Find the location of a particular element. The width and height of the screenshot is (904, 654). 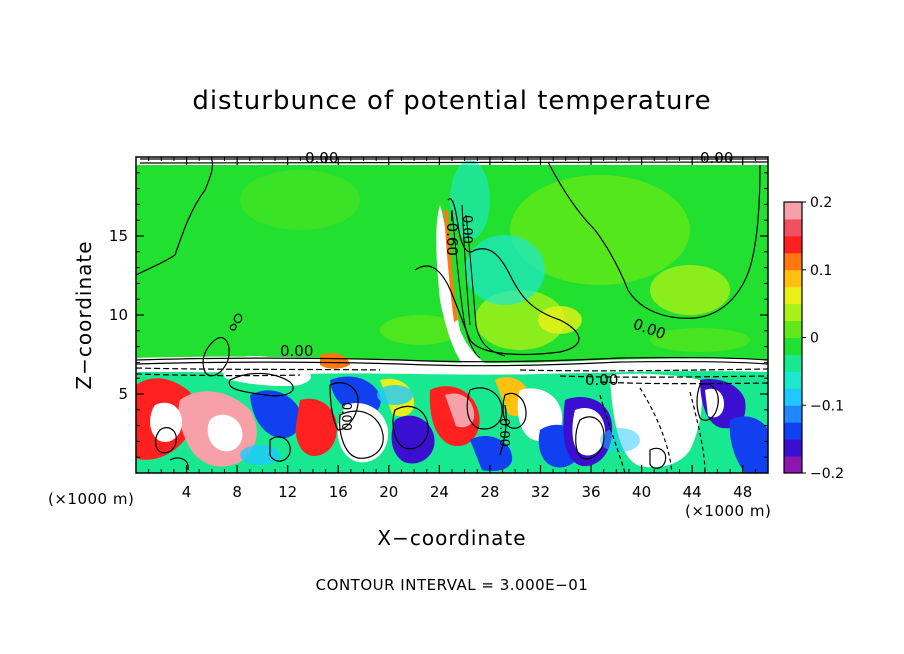

x-tick-label: 40 is located at coordinates (641, 492).